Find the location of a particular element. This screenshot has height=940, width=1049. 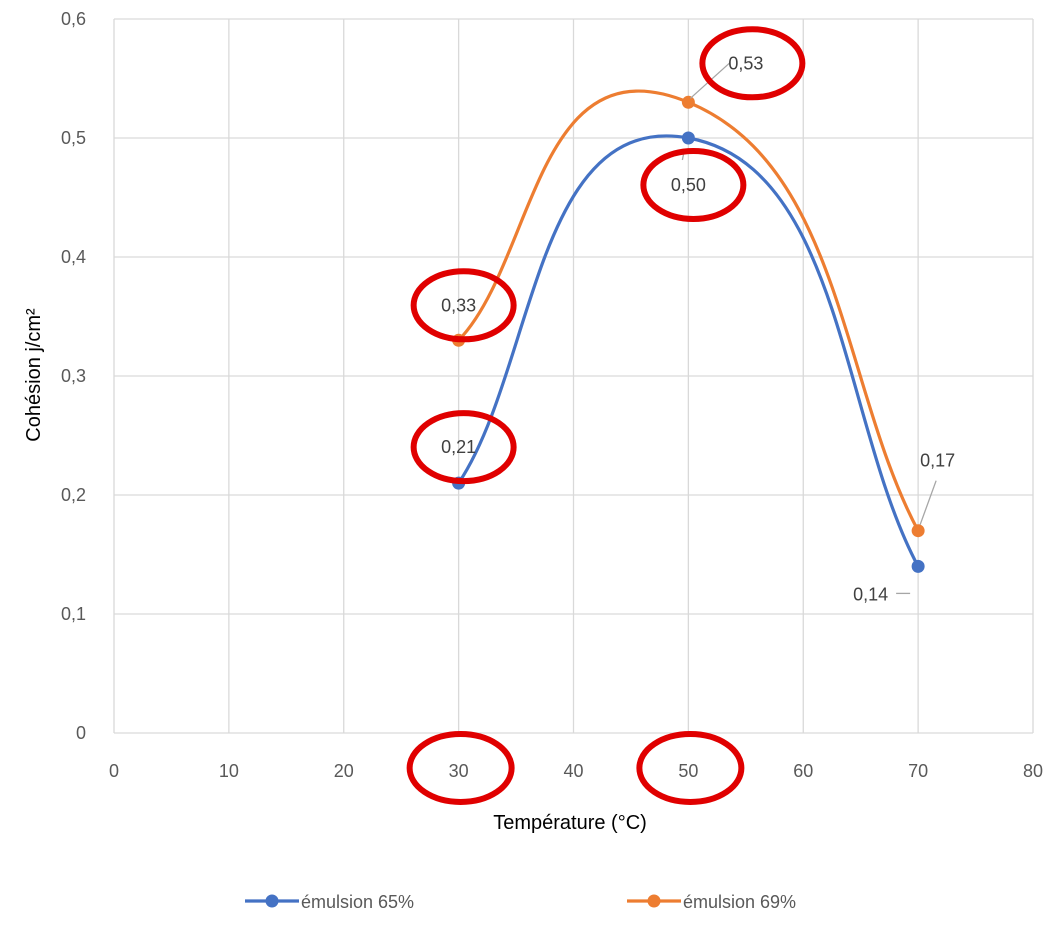

x-tick-labels: 0 10 20 30 40 50 60 70 80 is located at coordinates (576, 771).